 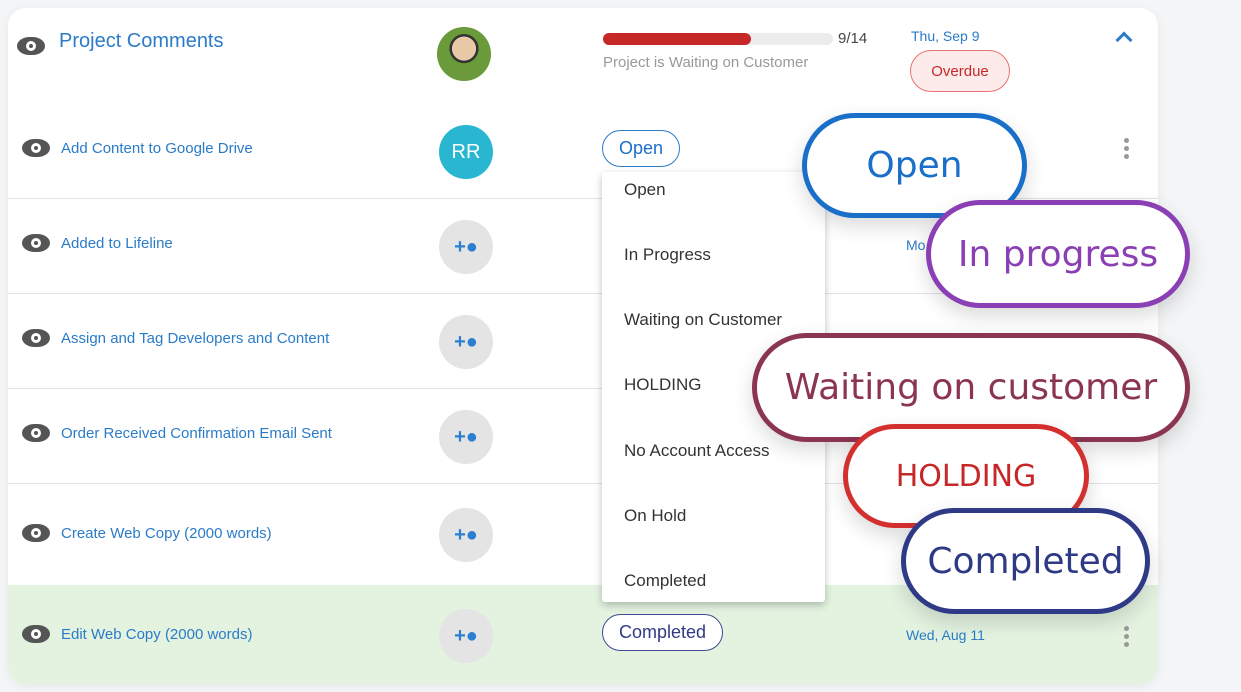 What do you see at coordinates (914, 165) in the screenshot?
I see `callout-open: Open` at bounding box center [914, 165].